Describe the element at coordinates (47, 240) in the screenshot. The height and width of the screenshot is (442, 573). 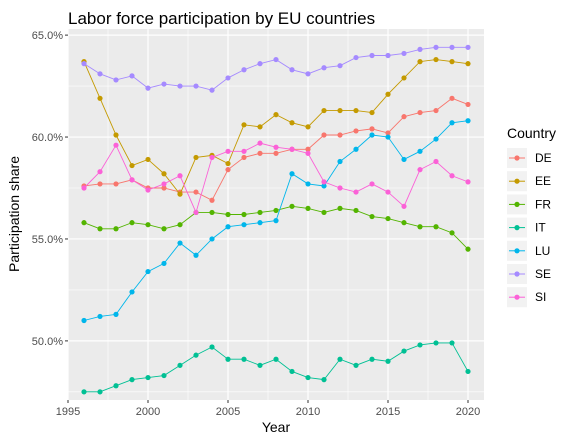
I see `y-tick-label: 55.0%` at that location.